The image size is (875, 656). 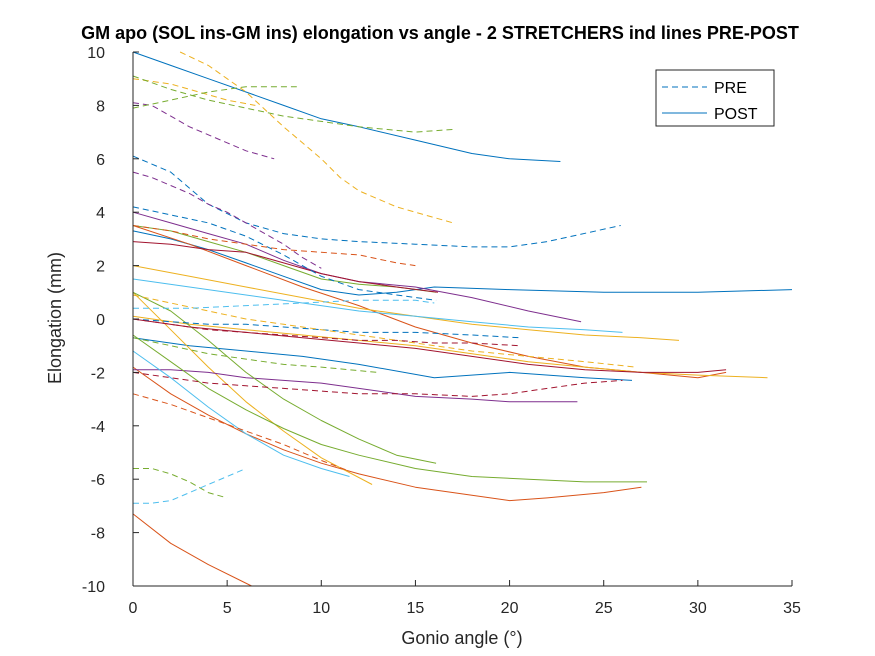 I want to click on x-tick-label: 0, so click(x=133, y=608).